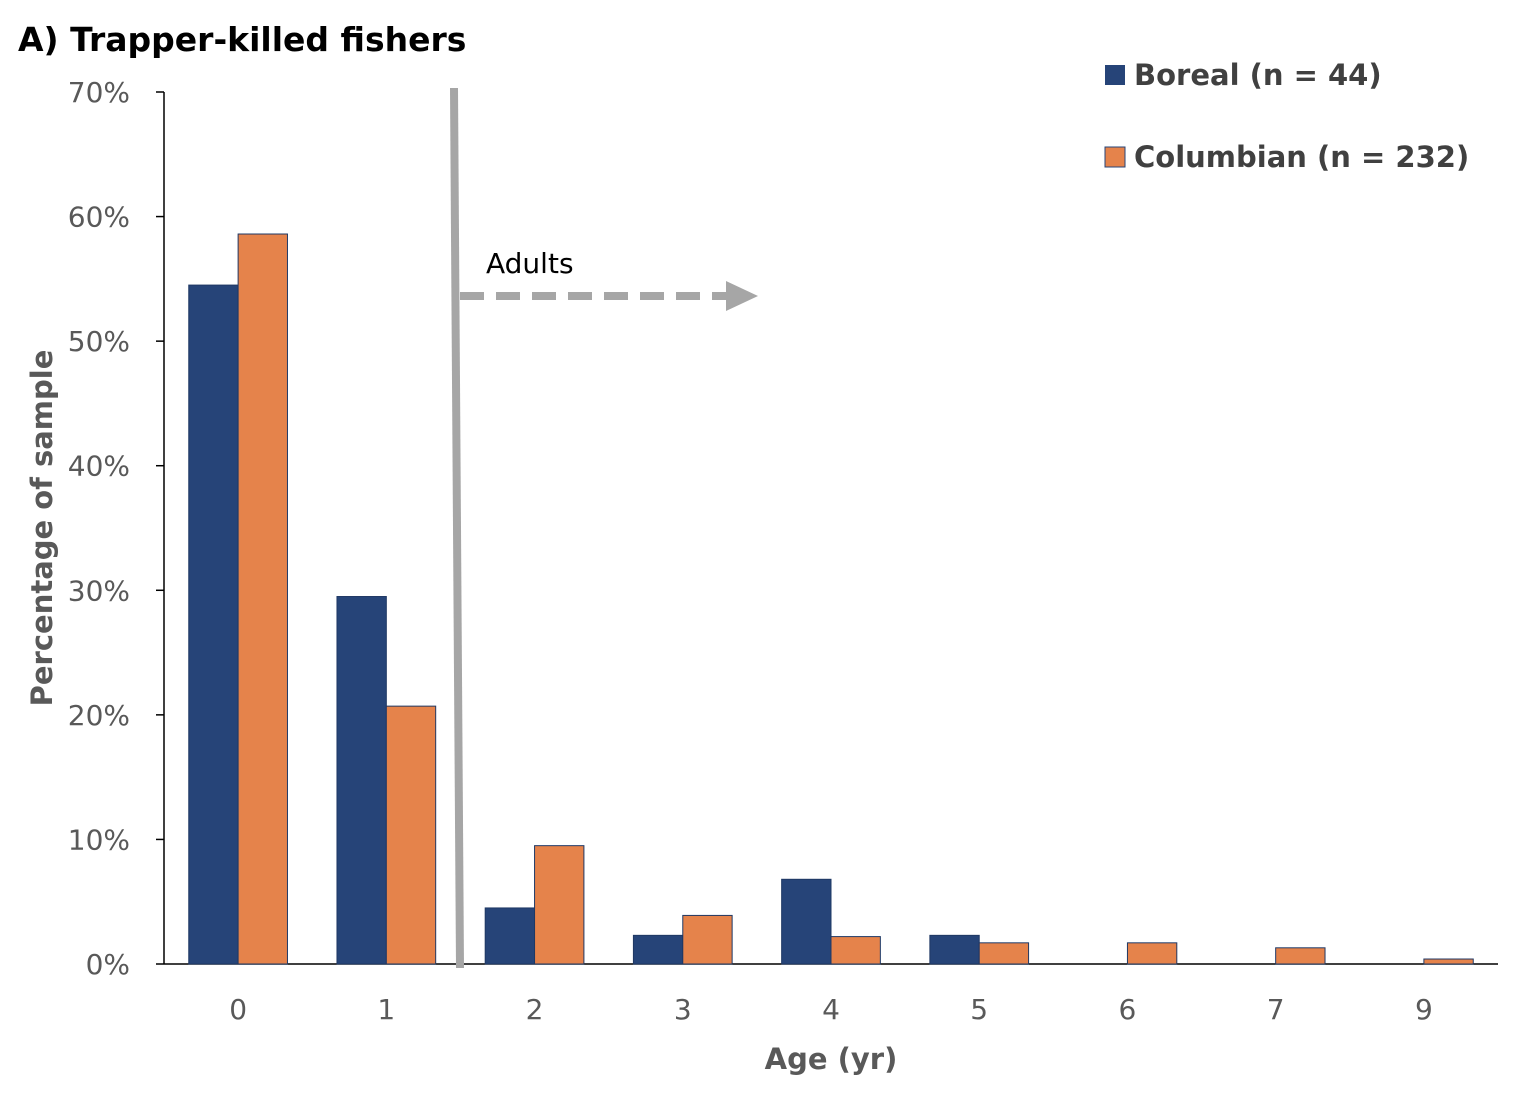 The image size is (1520, 1104). I want to click on y-tick-labels: 0% 10% 20% 30% 40% 50% 60% 70%, so click(116, 528).